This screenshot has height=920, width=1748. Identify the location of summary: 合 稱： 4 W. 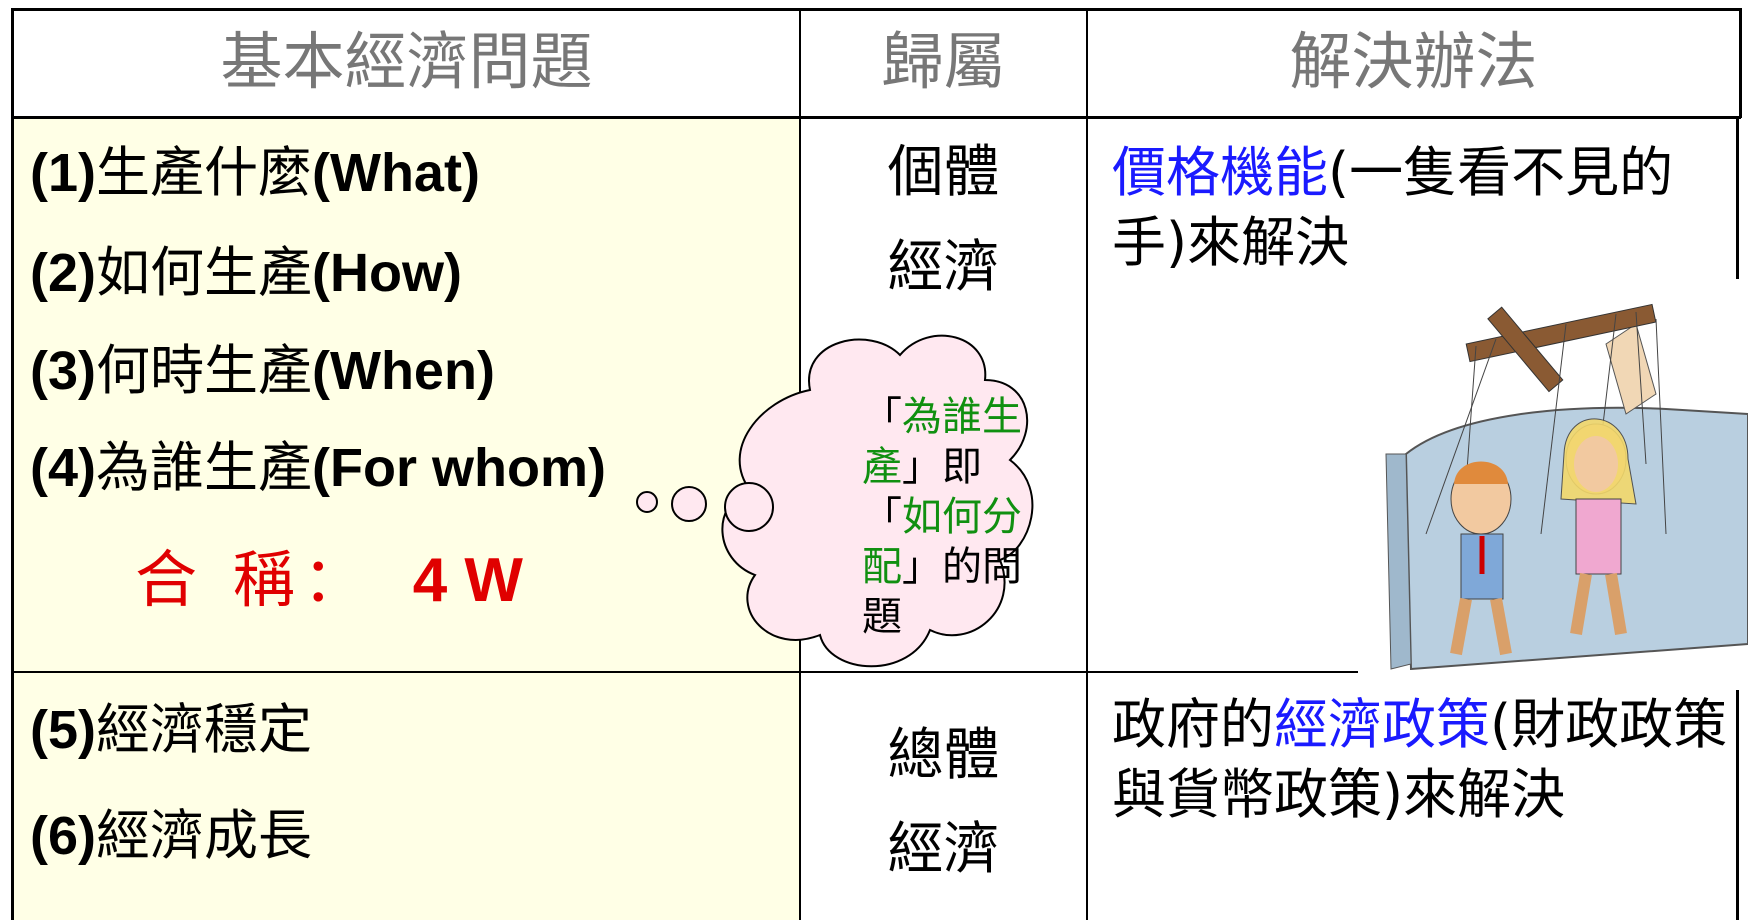
(329, 580).